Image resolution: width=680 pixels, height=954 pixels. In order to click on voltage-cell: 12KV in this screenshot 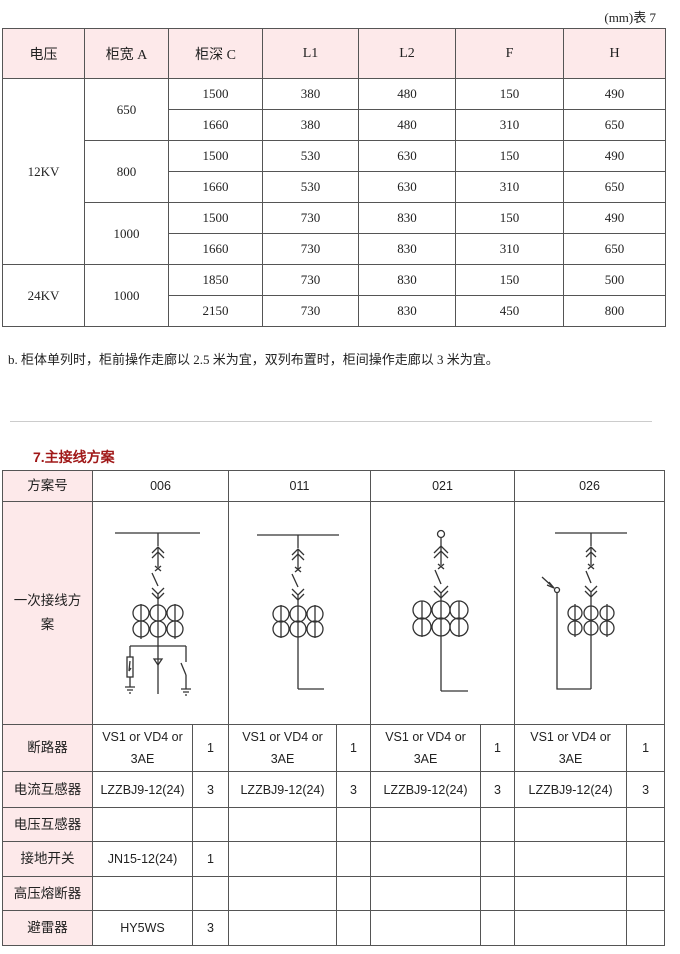, I will do `click(43, 171)`.